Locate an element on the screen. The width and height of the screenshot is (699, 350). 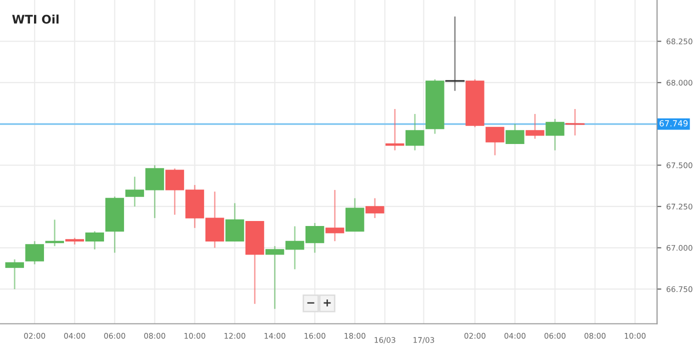
text: WTI Oil is located at coordinates (35, 19).